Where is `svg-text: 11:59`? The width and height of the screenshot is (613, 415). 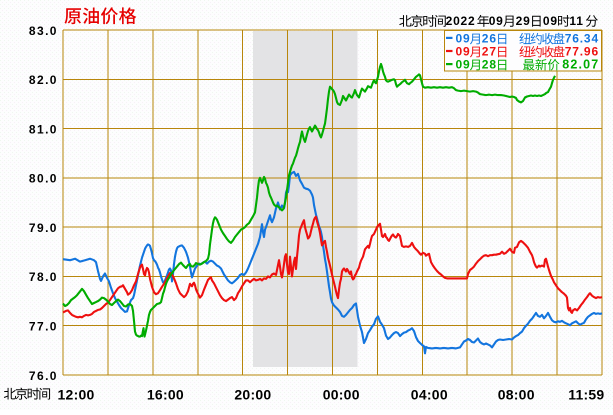 svg-text: 11:59 is located at coordinates (586, 394).